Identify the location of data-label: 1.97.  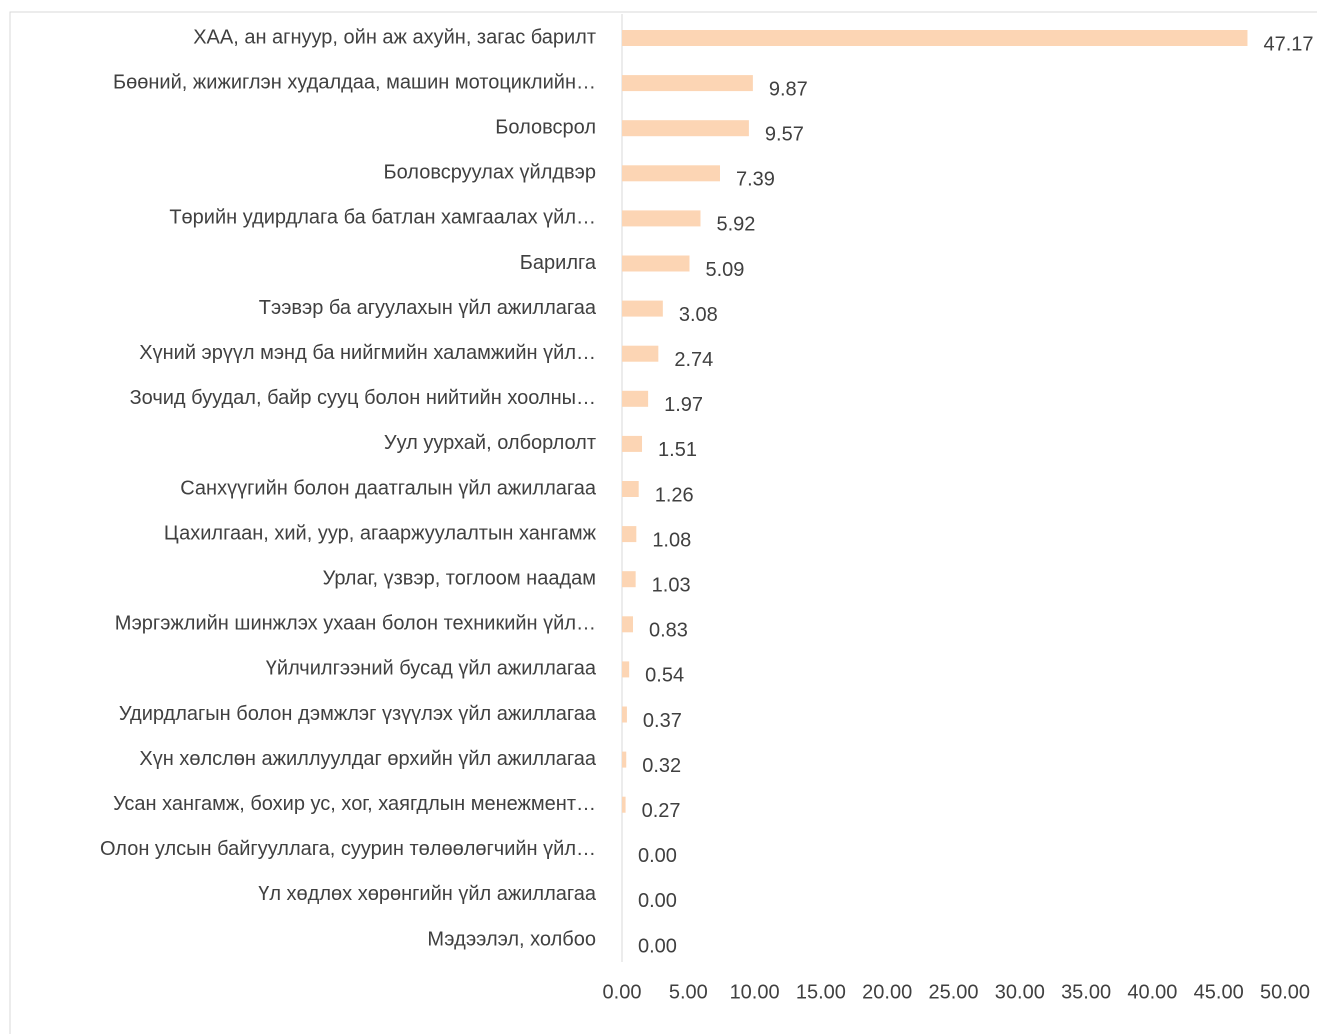
(683, 405).